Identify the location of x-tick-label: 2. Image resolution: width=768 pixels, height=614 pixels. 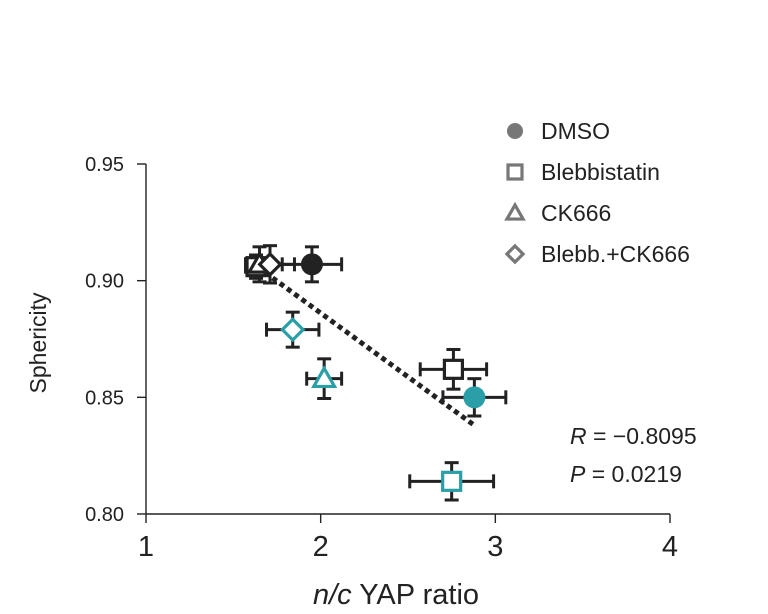
(321, 547).